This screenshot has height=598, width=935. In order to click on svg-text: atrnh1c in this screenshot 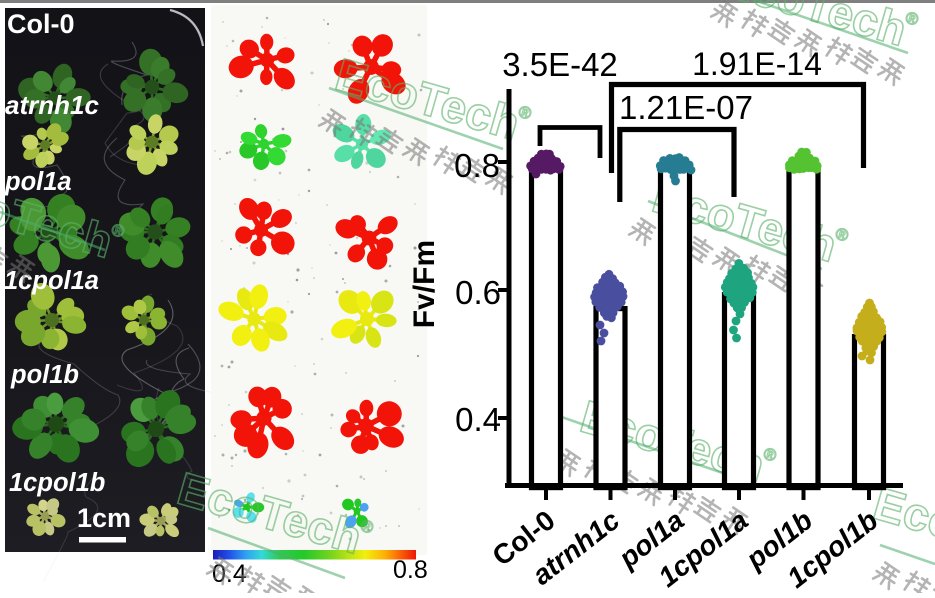, I will do `click(52, 105)`.